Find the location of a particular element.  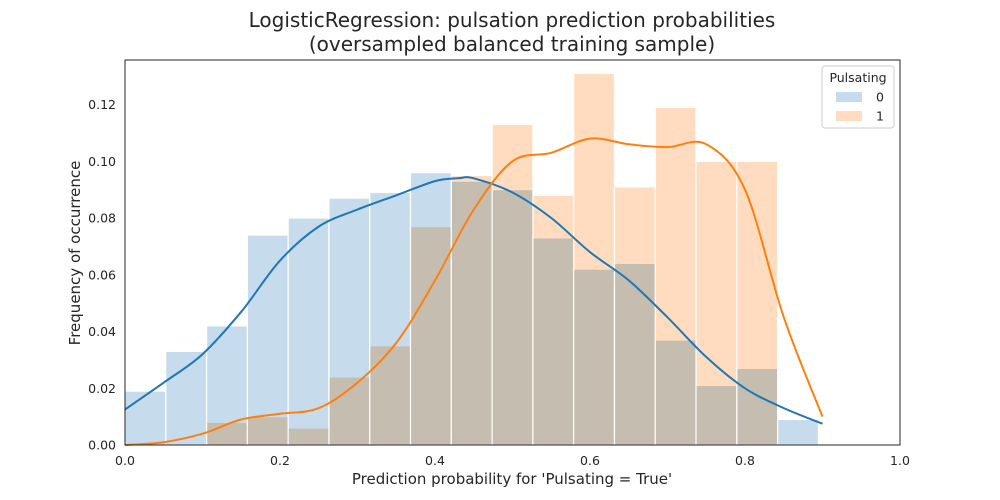

x-tick-label-1: 0.2 is located at coordinates (280, 460).